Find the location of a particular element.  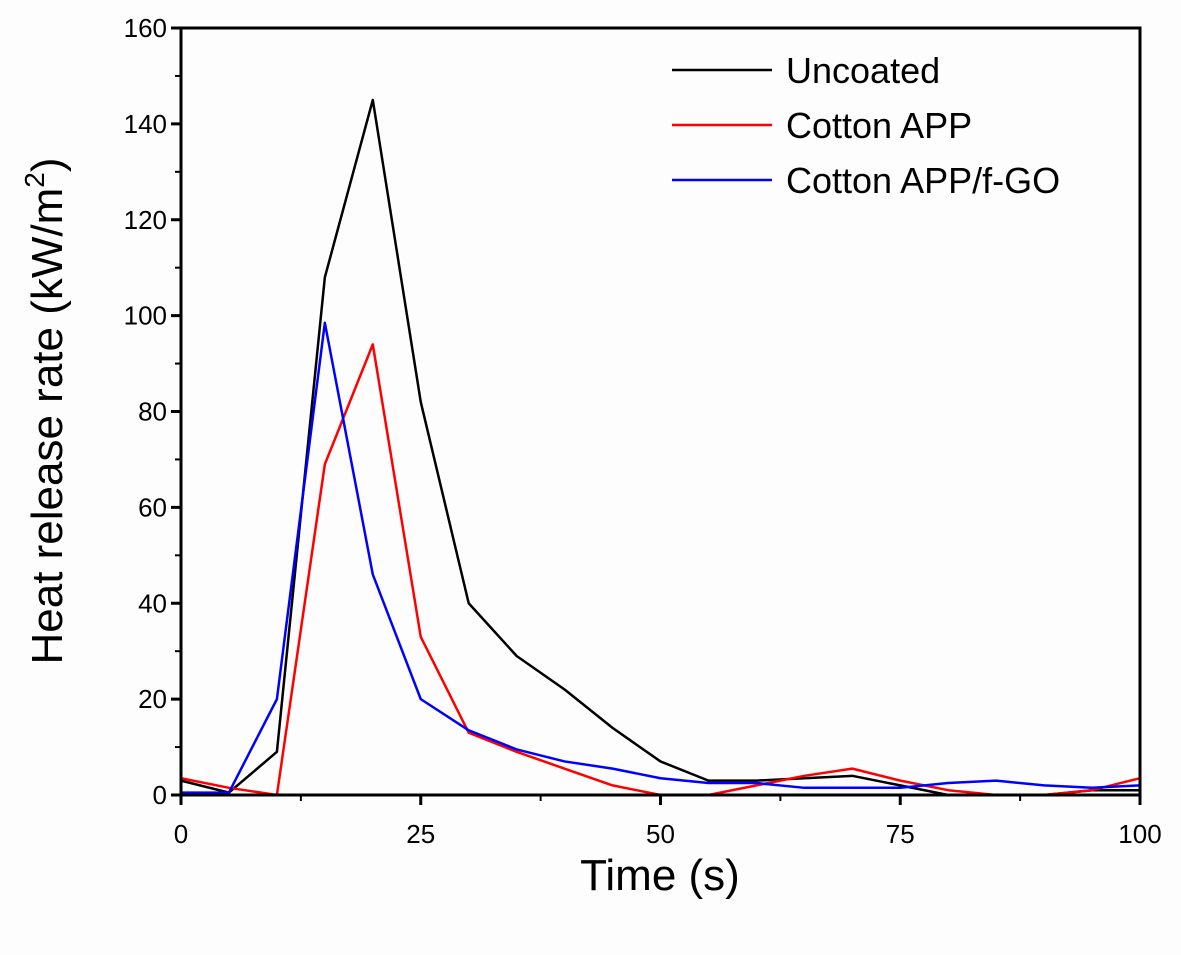

x-tick-label: 50 is located at coordinates (660, 834).